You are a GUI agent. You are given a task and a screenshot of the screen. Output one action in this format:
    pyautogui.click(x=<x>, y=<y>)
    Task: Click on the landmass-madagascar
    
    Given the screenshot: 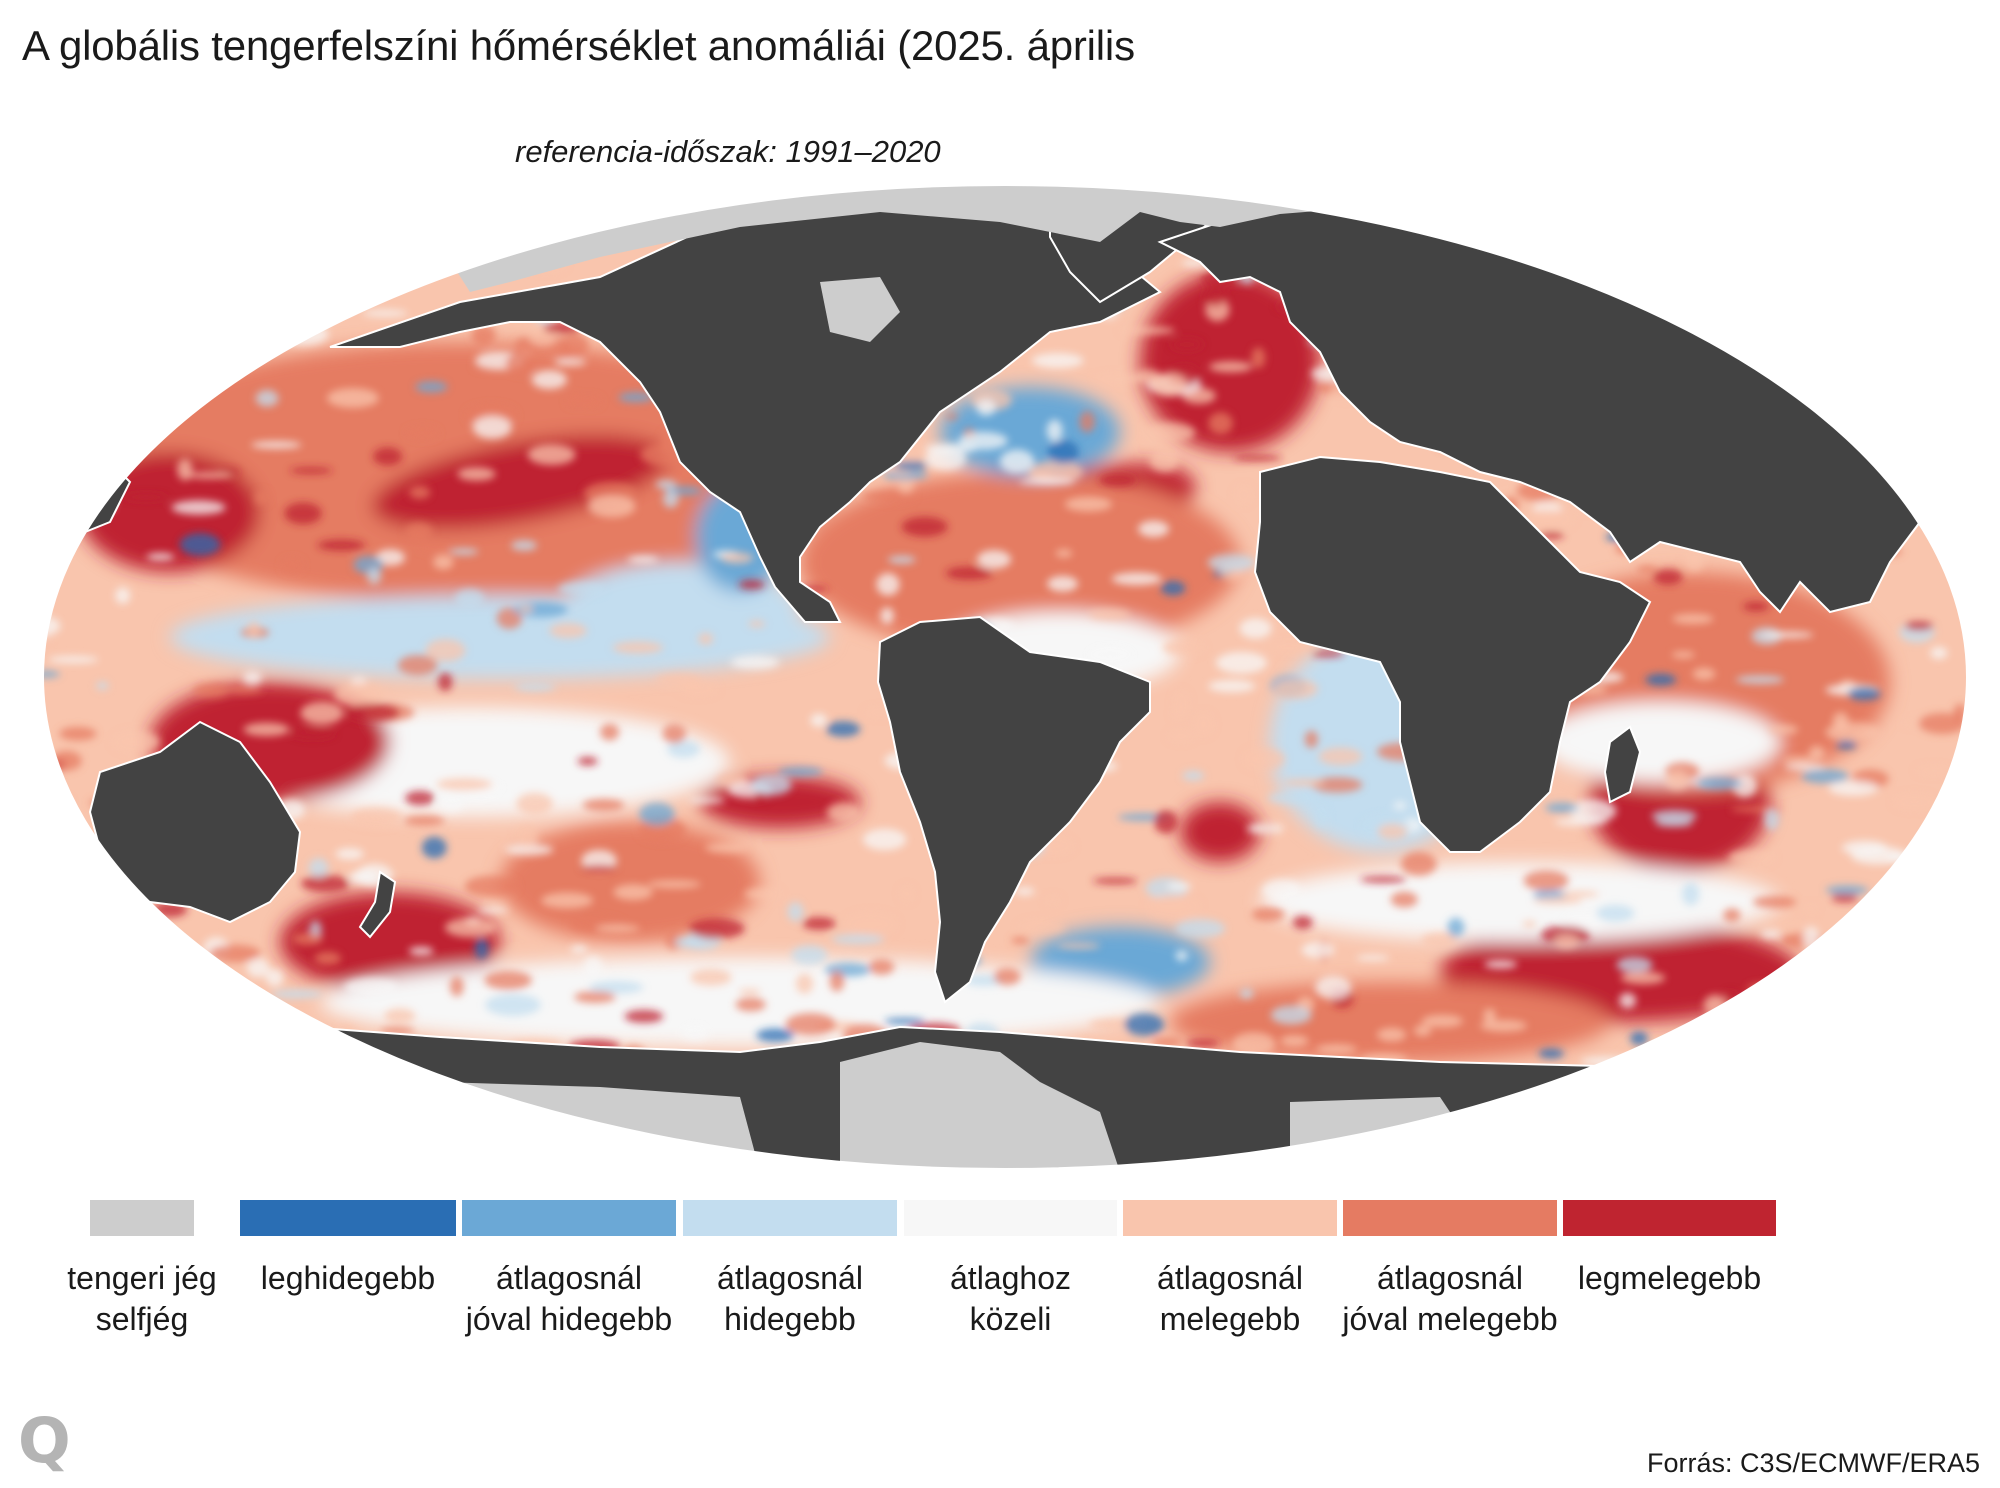 What is the action you would take?
    pyautogui.click(x=1622, y=764)
    